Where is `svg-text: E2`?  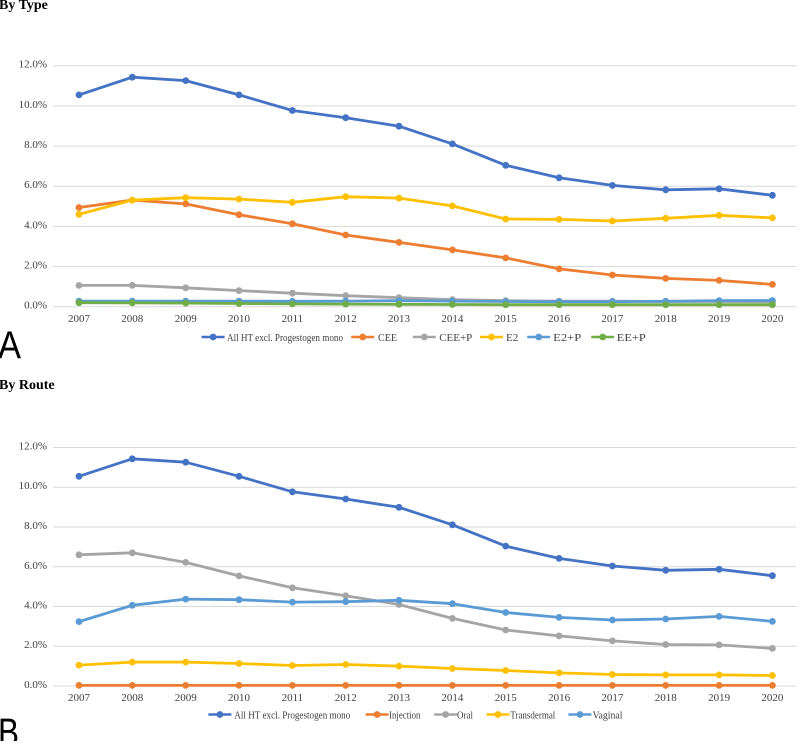 svg-text: E2 is located at coordinates (512, 338).